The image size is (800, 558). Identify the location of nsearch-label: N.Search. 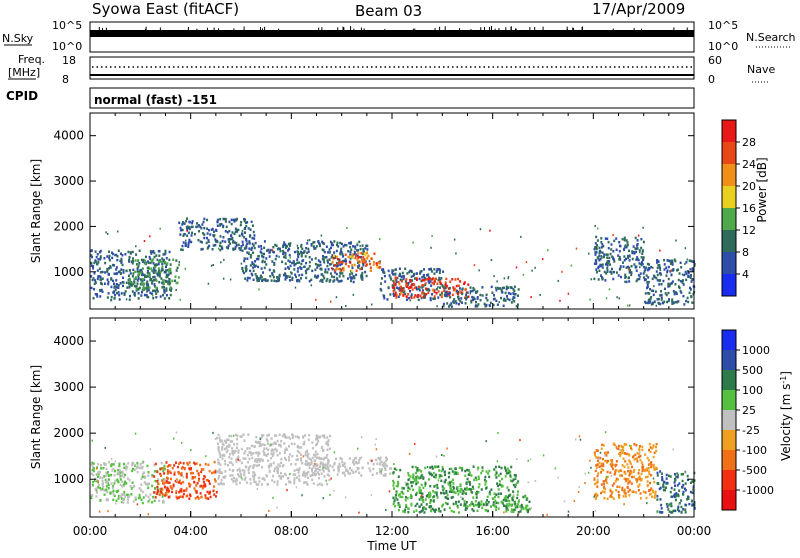
(771, 37).